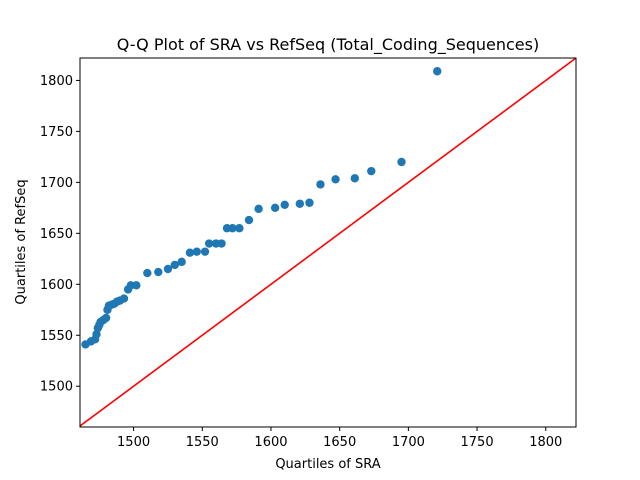  What do you see at coordinates (56, 132) in the screenshot?
I see `y-tick-label: 1750` at bounding box center [56, 132].